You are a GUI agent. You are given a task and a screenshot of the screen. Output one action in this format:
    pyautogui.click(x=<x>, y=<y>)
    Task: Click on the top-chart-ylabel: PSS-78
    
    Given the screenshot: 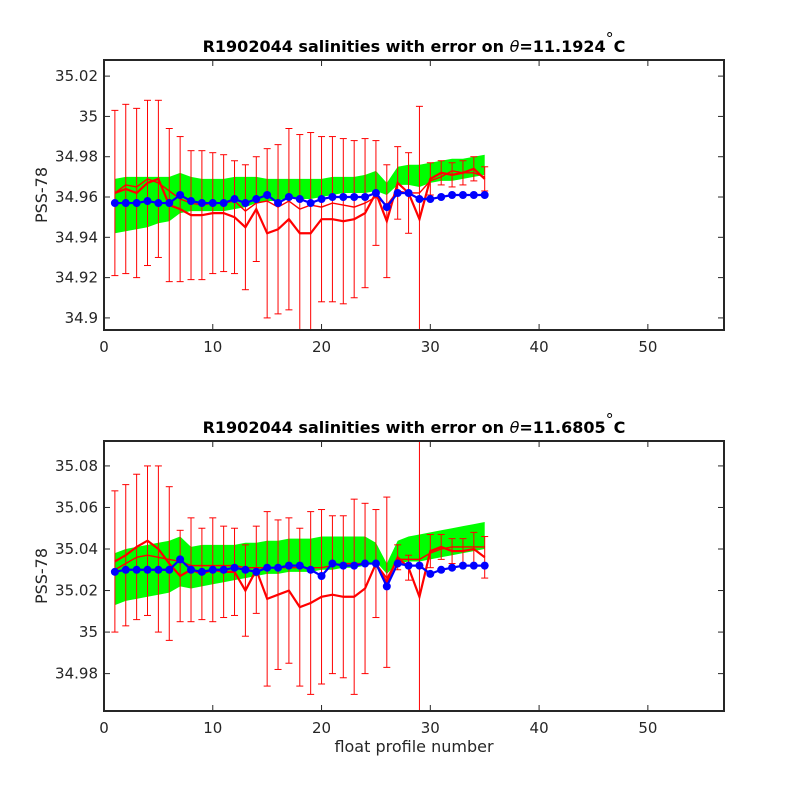 What is the action you would take?
    pyautogui.click(x=41, y=195)
    